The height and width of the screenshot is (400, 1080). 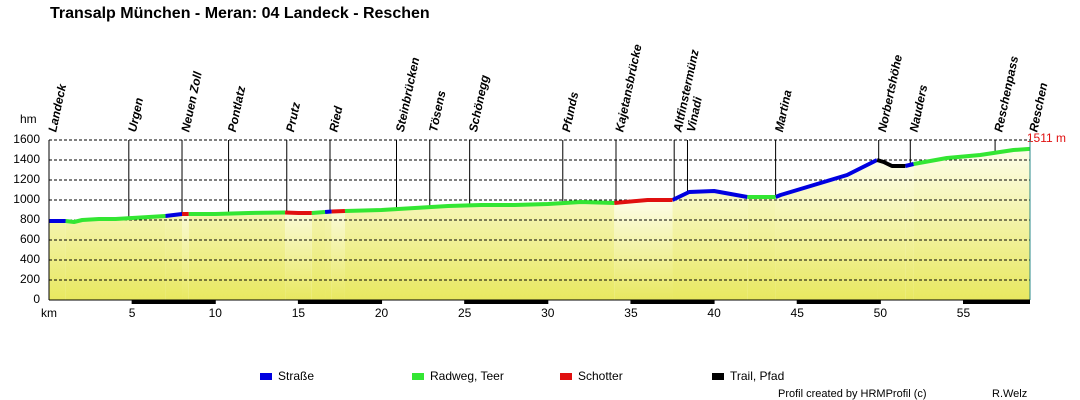 What do you see at coordinates (1006, 93) in the screenshot?
I see `waypoint-label: Reschenpass` at bounding box center [1006, 93].